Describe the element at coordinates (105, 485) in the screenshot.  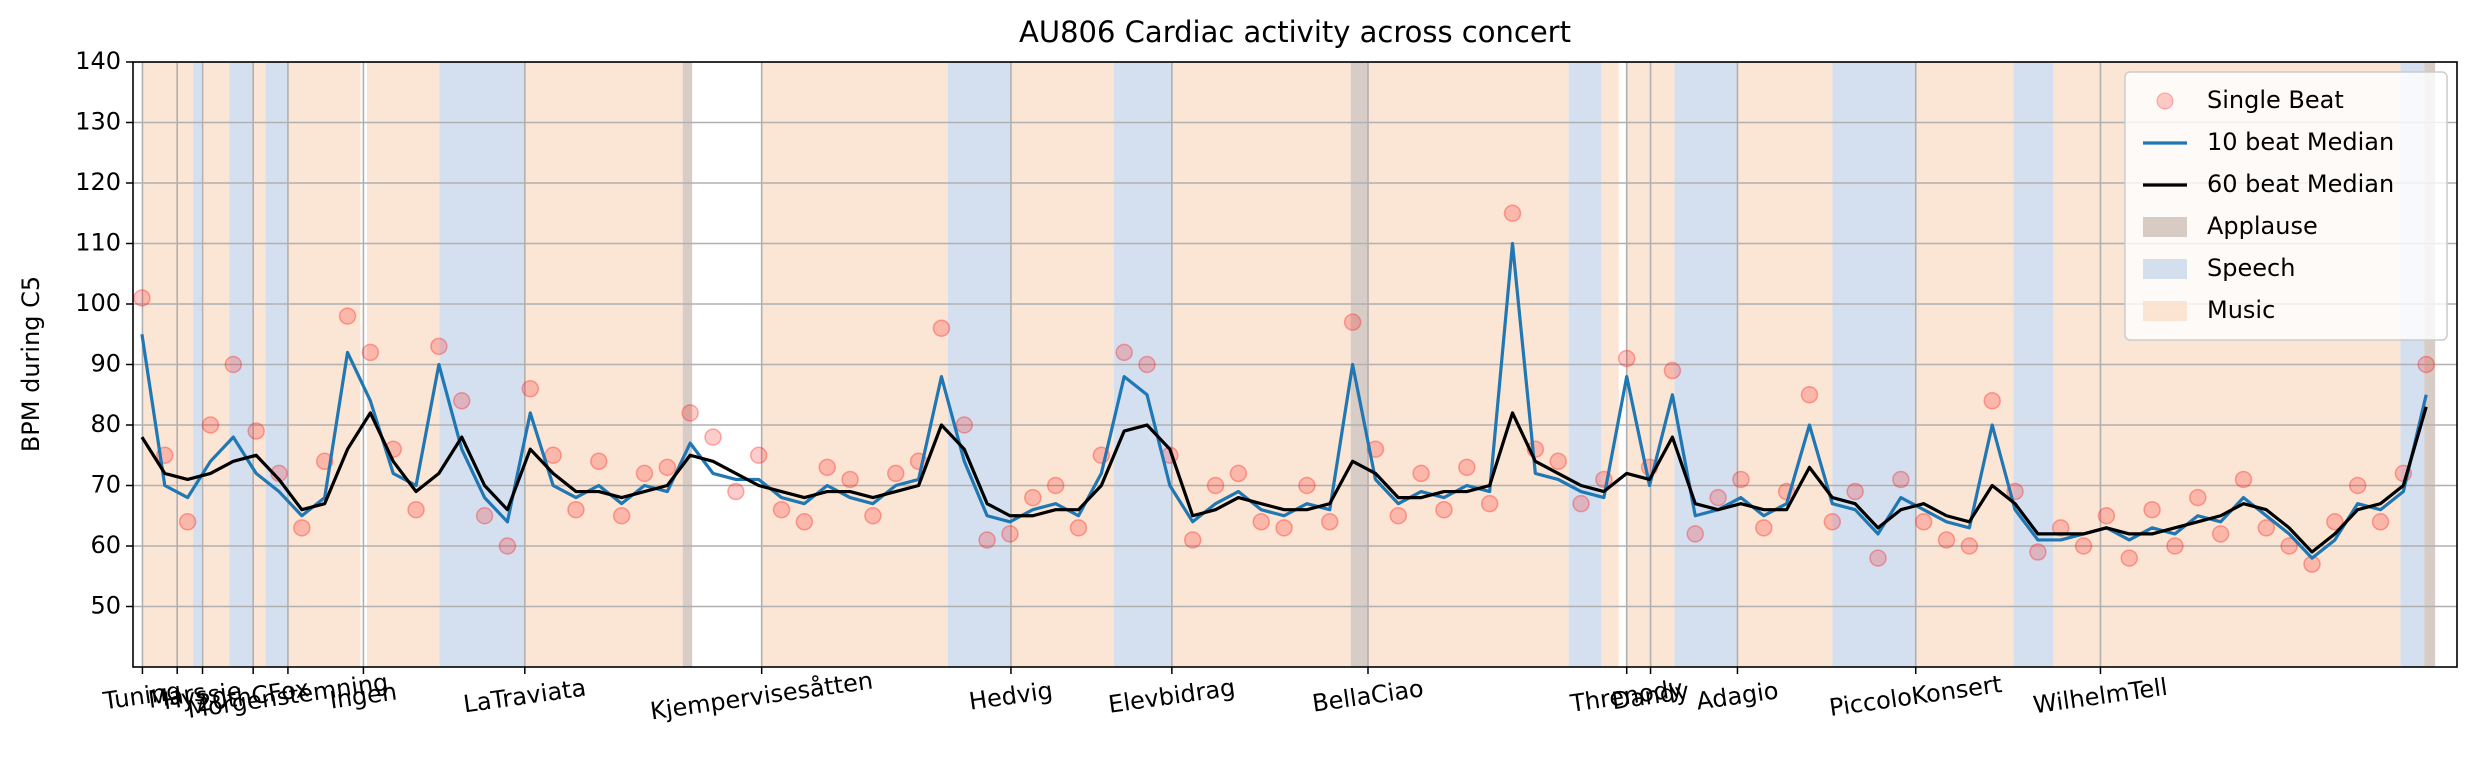
I see `y-tick-label: 70` at that location.